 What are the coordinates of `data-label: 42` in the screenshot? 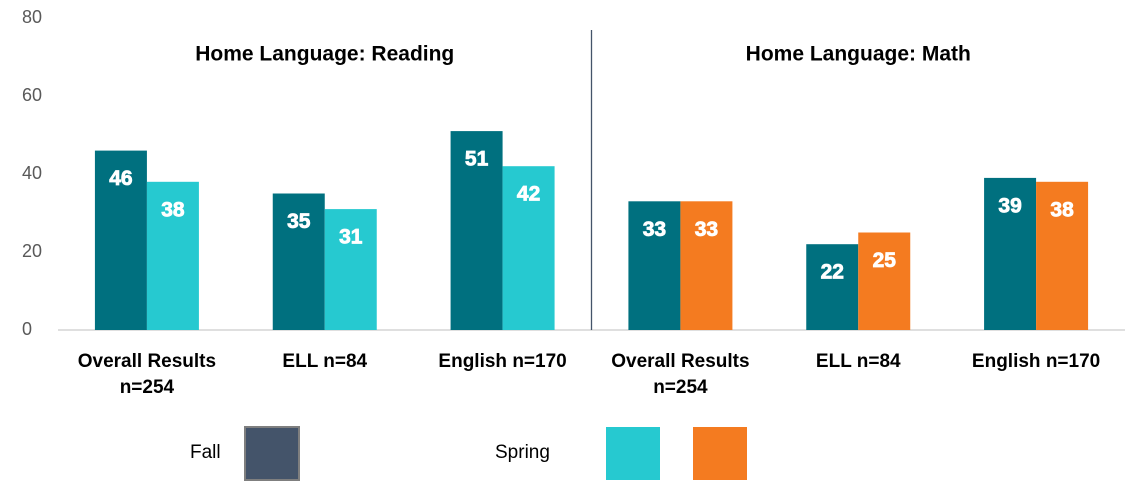 It's located at (528, 194).